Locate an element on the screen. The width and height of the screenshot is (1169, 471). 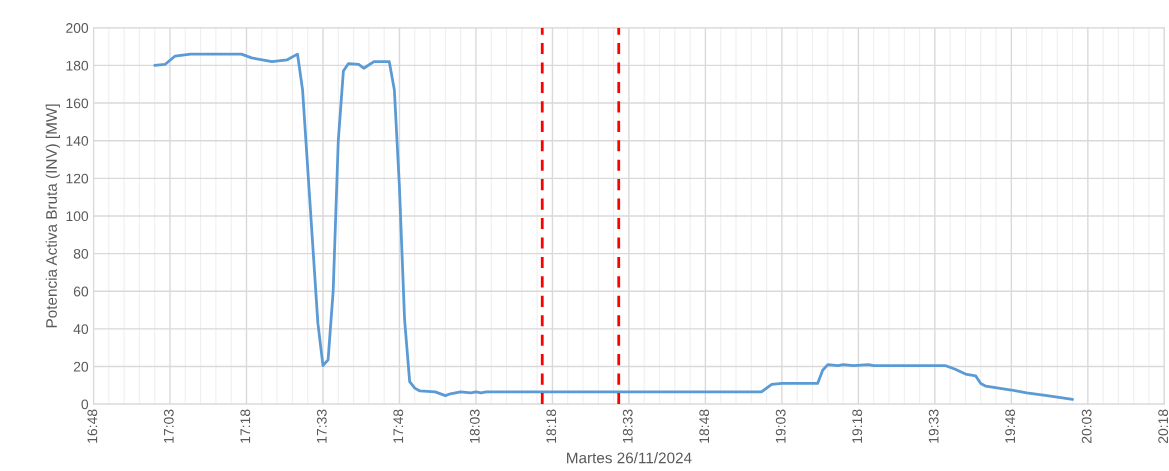
y-tick-label: 200 is located at coordinates (77, 28).